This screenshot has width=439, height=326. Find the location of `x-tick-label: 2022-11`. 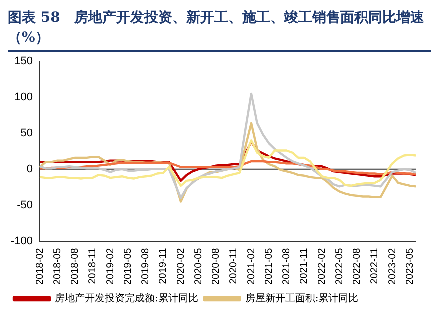

x-tick-label: 2022-11 is located at coordinates (375, 266).